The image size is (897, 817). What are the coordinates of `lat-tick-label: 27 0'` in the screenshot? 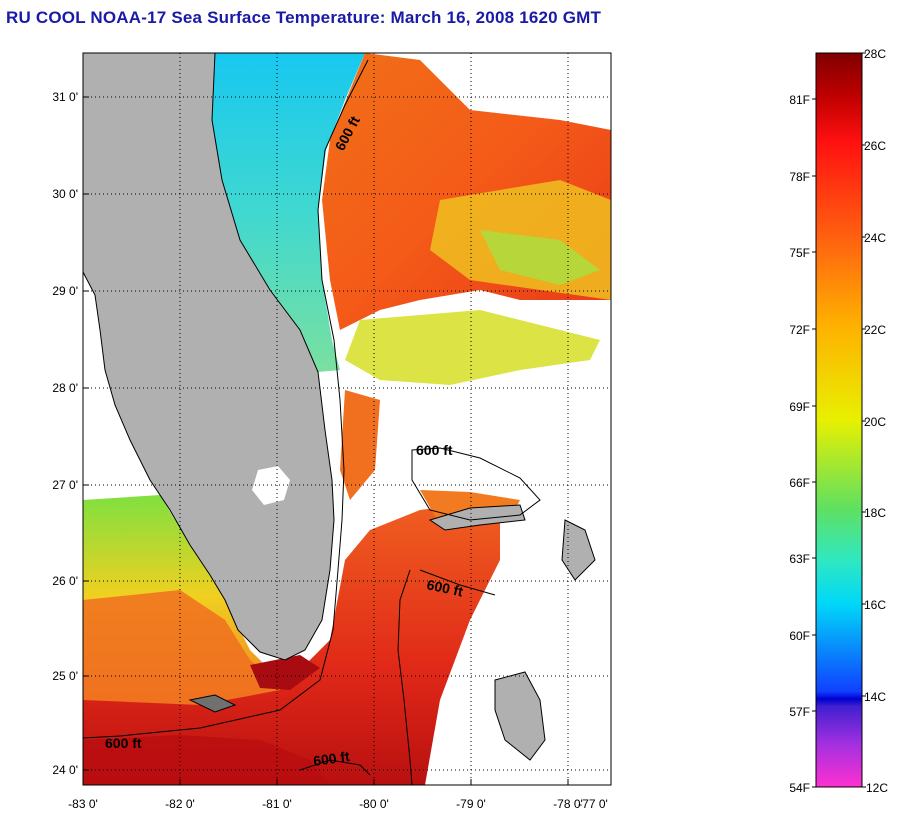 It's located at (65, 485).